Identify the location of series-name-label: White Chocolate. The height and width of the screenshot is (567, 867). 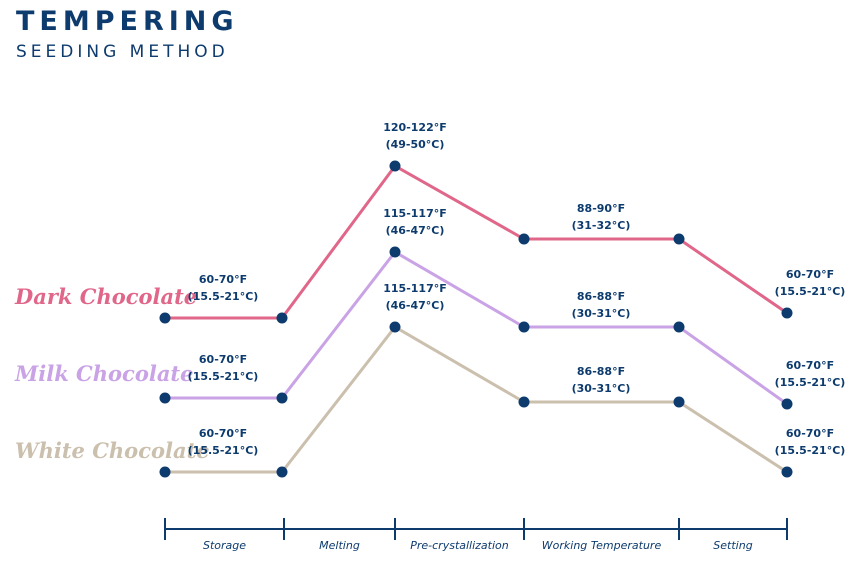
(112, 450).